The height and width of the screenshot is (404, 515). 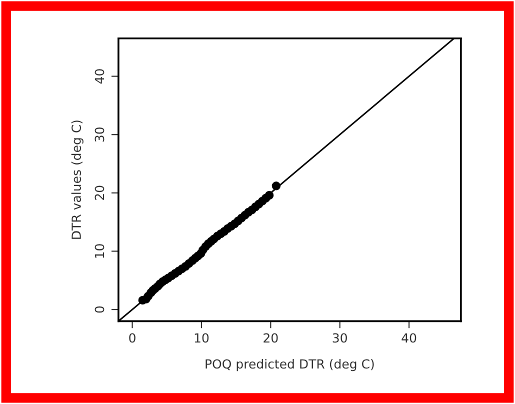 I want to click on y-tick-label: 20, so click(x=99, y=193).